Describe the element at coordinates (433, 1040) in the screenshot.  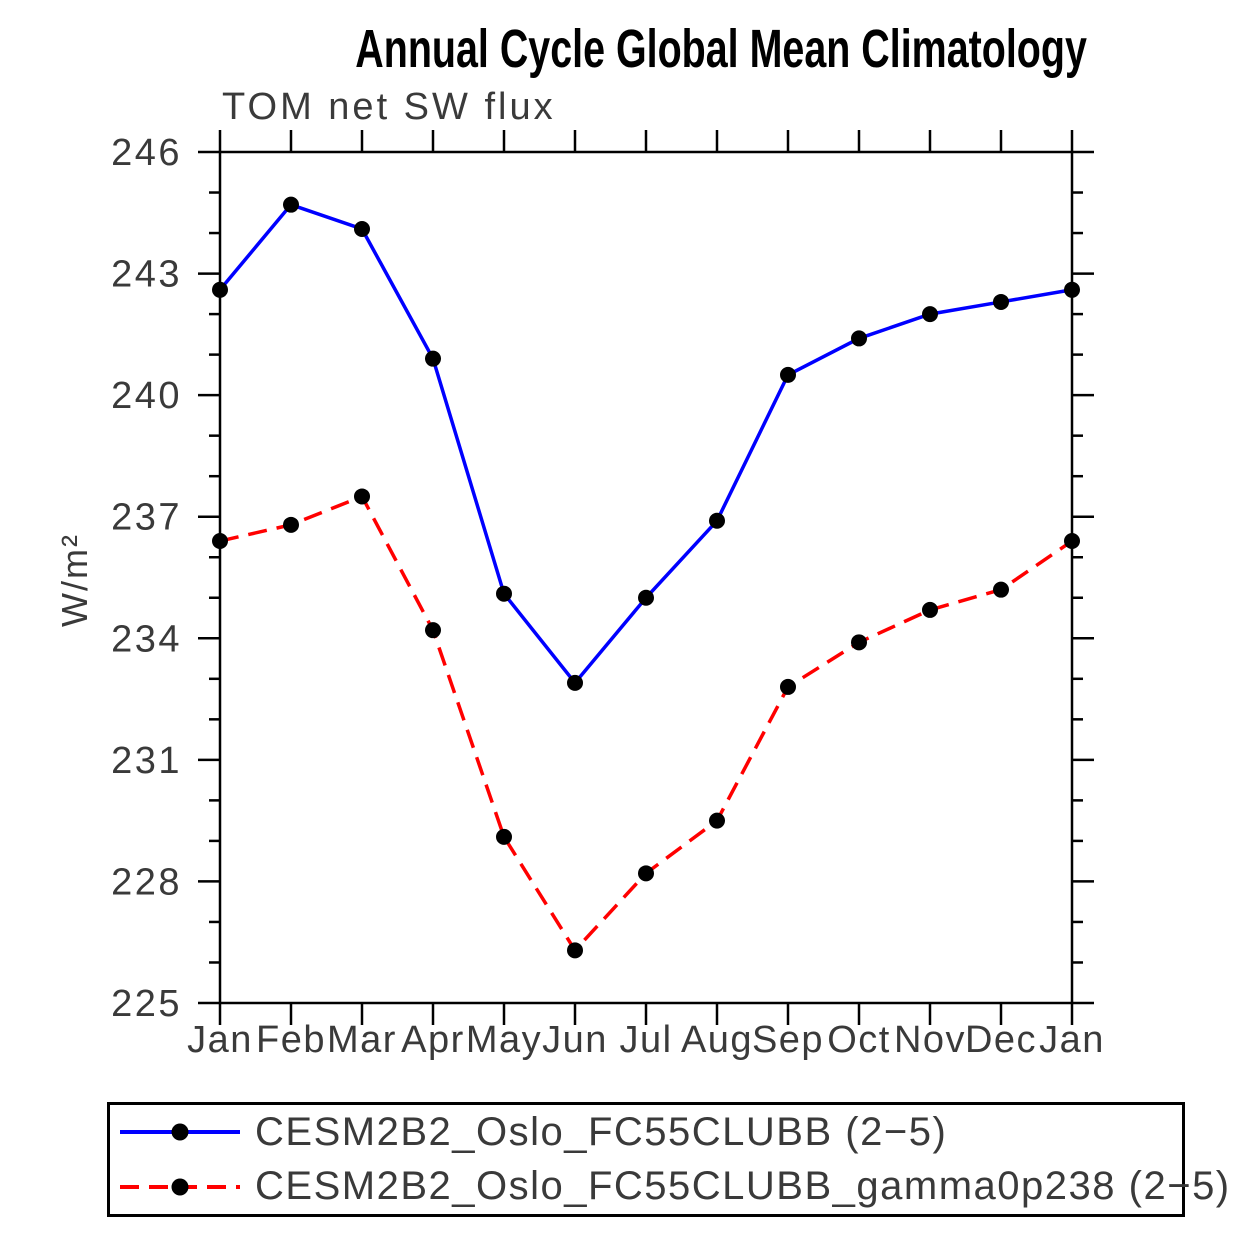
I see `x-tick-label: Apr` at that location.